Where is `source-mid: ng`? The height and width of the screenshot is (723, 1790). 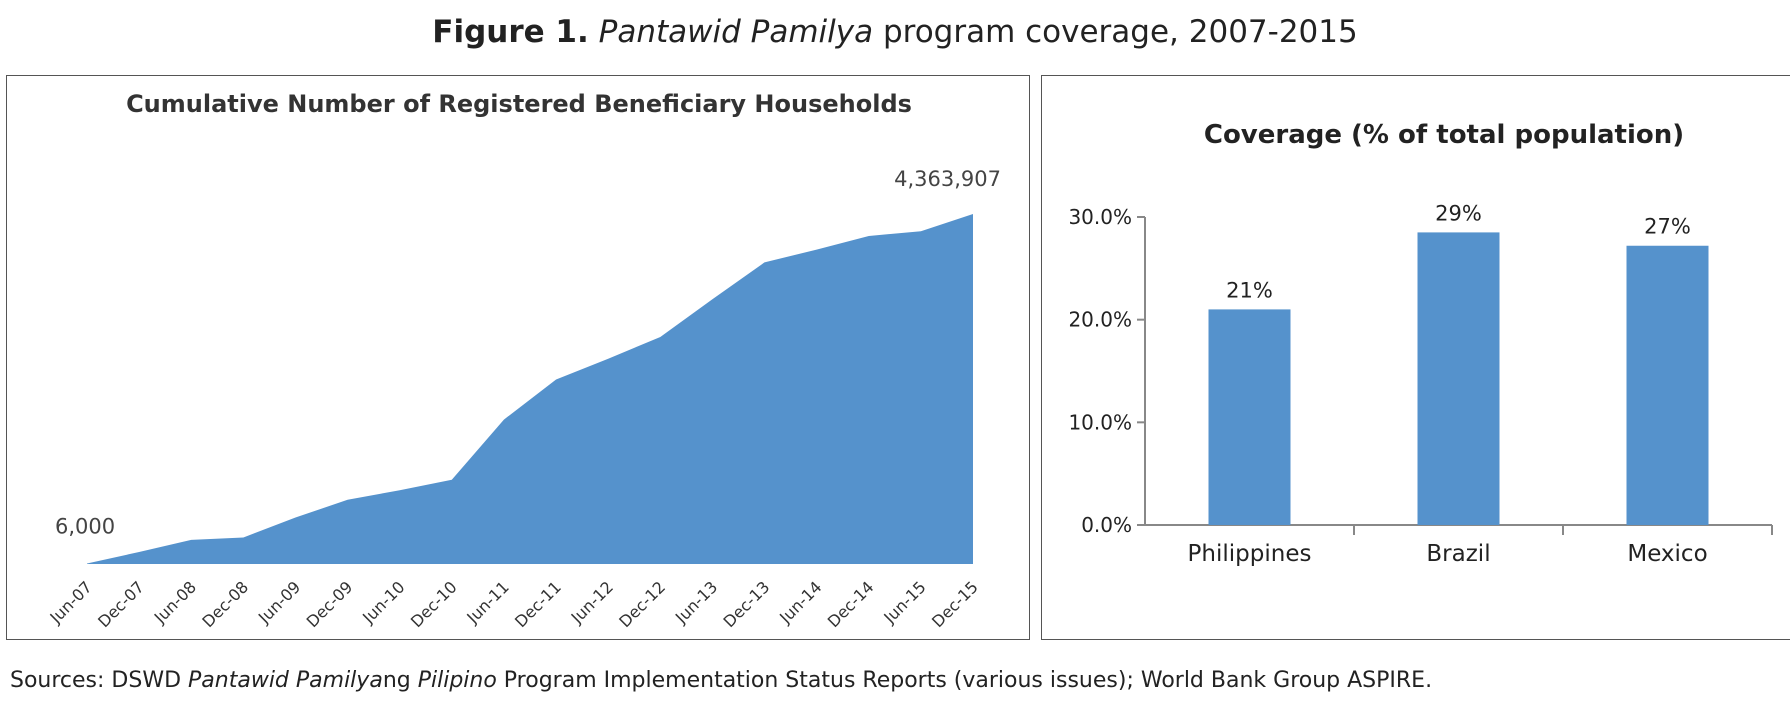 source-mid: ng is located at coordinates (400, 680).